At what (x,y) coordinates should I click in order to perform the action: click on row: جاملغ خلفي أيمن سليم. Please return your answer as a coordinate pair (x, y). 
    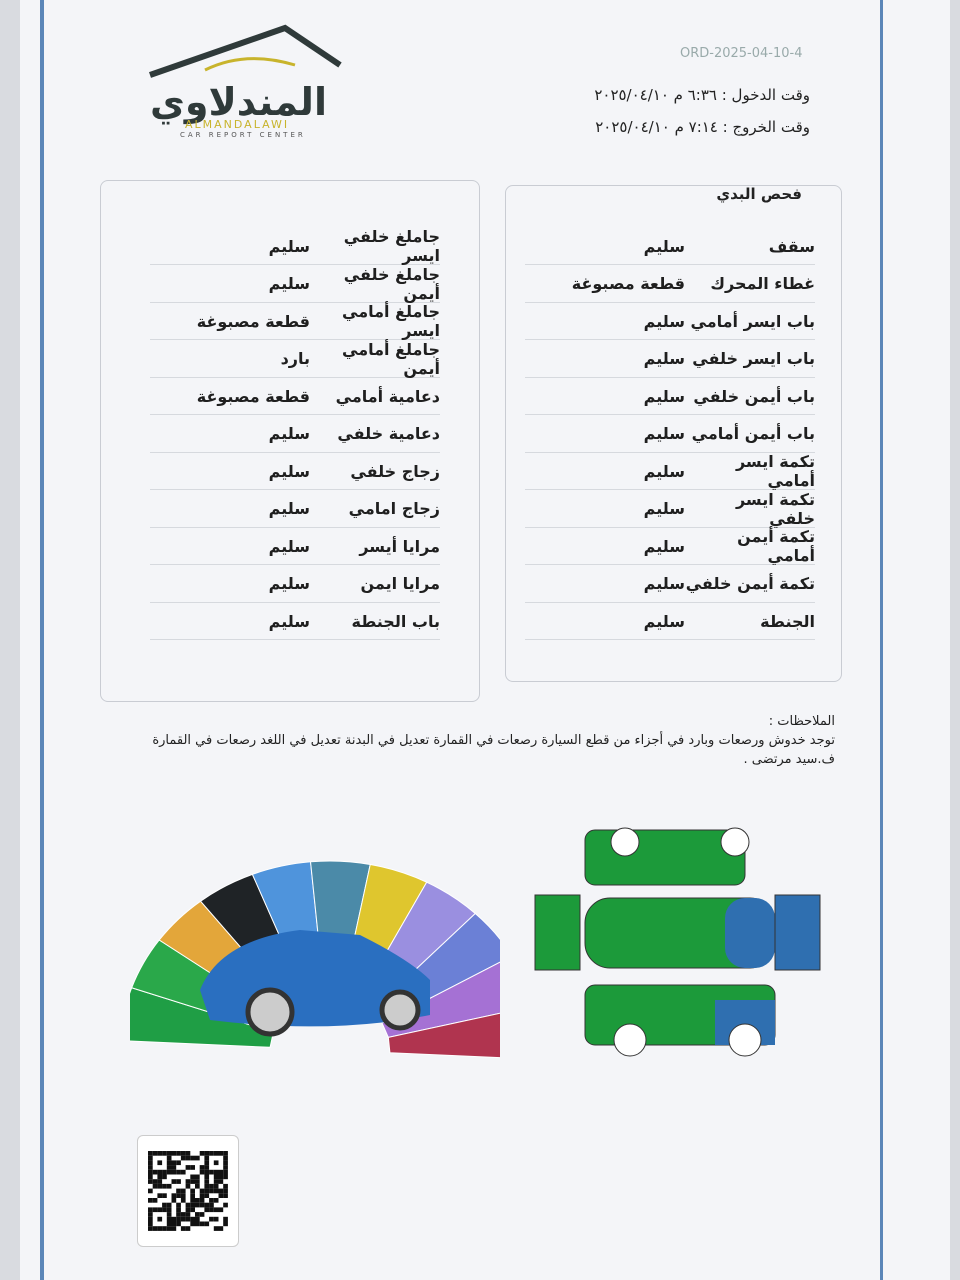
    Looking at the image, I should click on (295, 284).